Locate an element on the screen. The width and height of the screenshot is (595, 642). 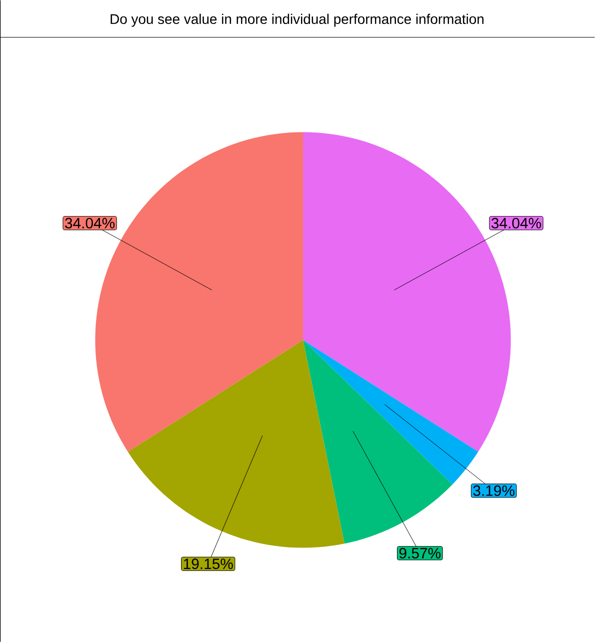
data-label: 19.15% is located at coordinates (208, 564).